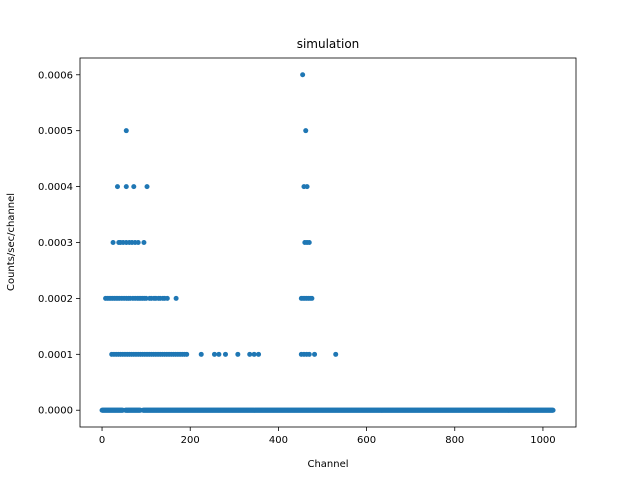 This screenshot has width=640, height=480. Describe the element at coordinates (11, 242) in the screenshot. I see `y-axis-title: Counts/sec/channel` at that location.